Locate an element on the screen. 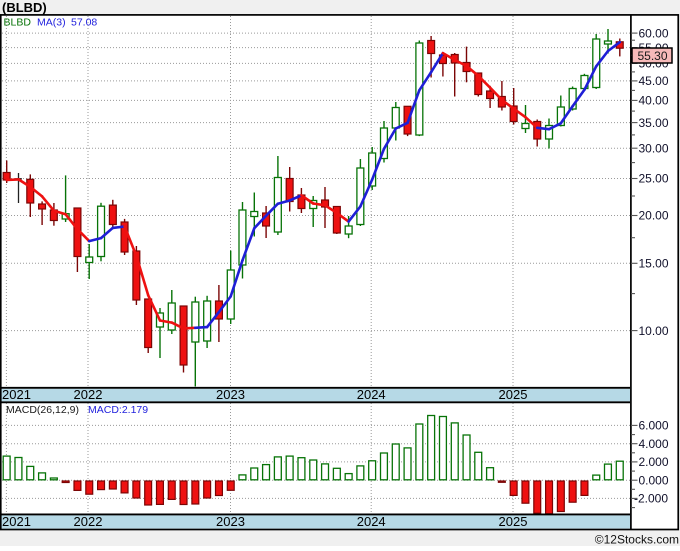 This screenshot has height=551, width=680. svg-text: 40.00 is located at coordinates (654, 101).